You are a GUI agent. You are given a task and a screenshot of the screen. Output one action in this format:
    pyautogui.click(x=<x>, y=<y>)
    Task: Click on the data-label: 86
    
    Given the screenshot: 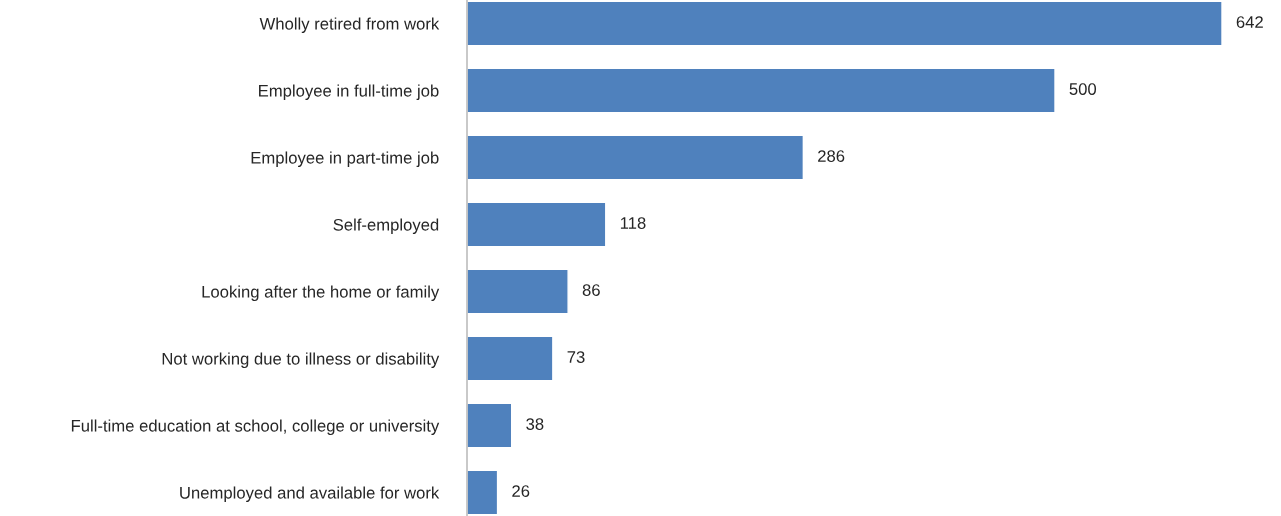 What is the action you would take?
    pyautogui.click(x=591, y=290)
    